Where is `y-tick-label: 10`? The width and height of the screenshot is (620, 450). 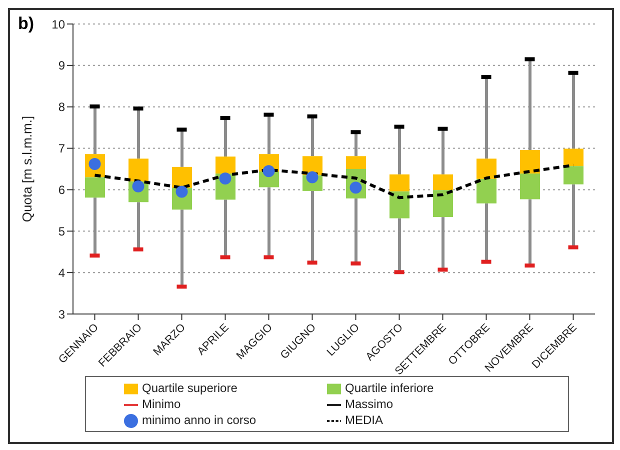 y-tick-label: 10 is located at coordinates (59, 24).